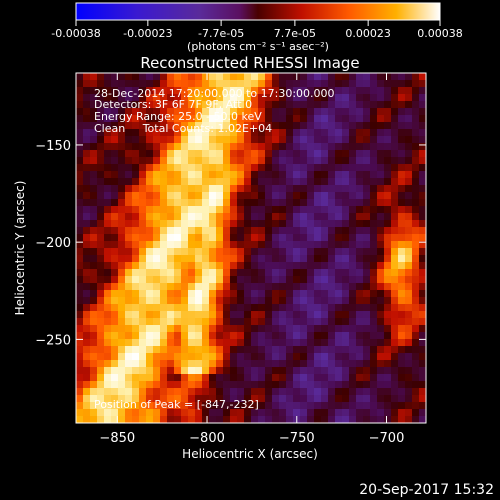 The width and height of the screenshot is (500, 500). I want to click on info-time-range: 28-Dec-2014 17:20:00.000 to 17:30:00.000, so click(214, 93).